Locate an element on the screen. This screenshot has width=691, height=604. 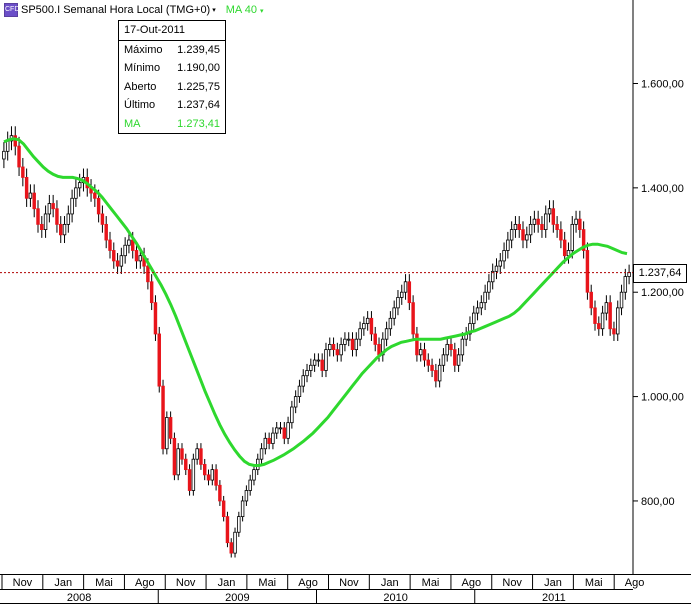
ma-indicator-toggle: MA 40 ▾ is located at coordinates (250, 10).